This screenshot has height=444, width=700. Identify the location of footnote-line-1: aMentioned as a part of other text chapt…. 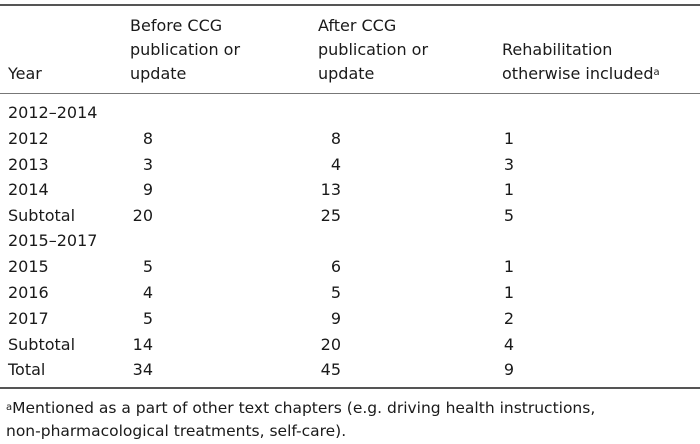
(300, 408).